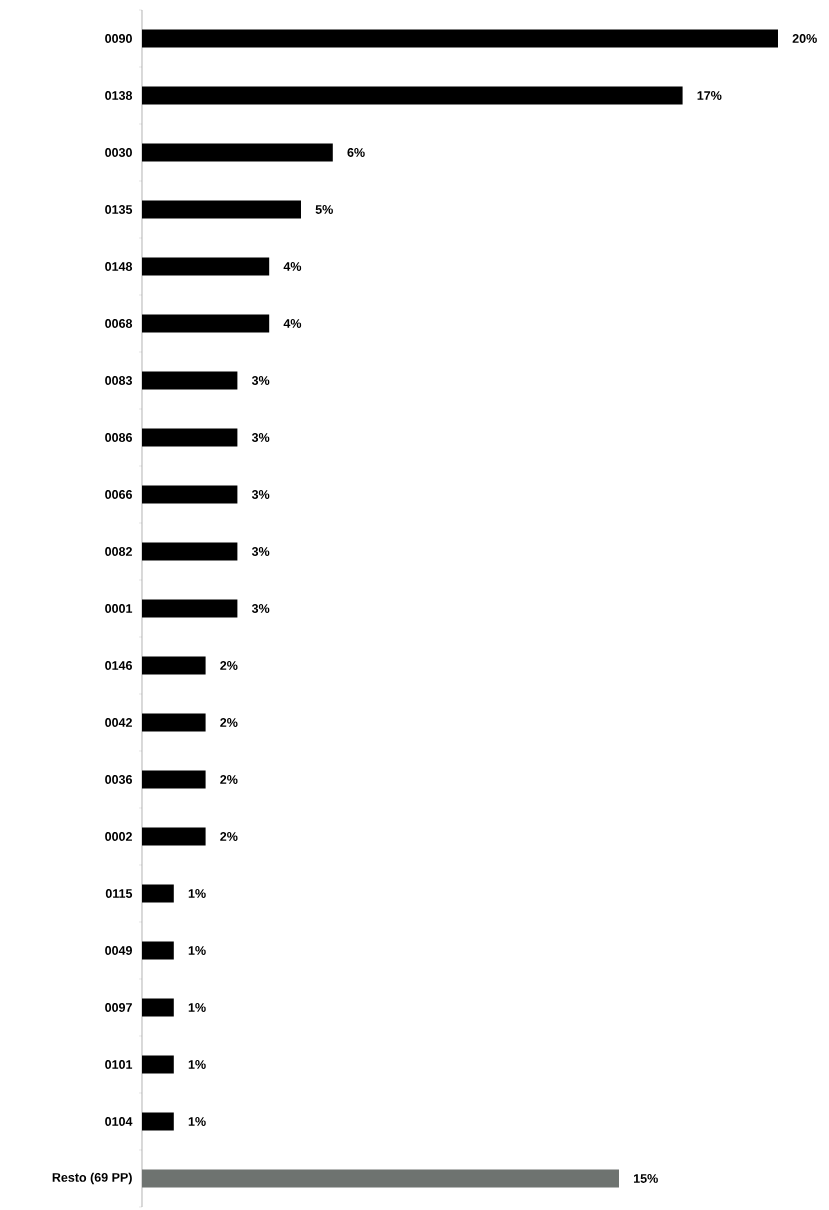 This screenshot has height=1210, width=829. I want to click on data-label: 6%, so click(356, 152).